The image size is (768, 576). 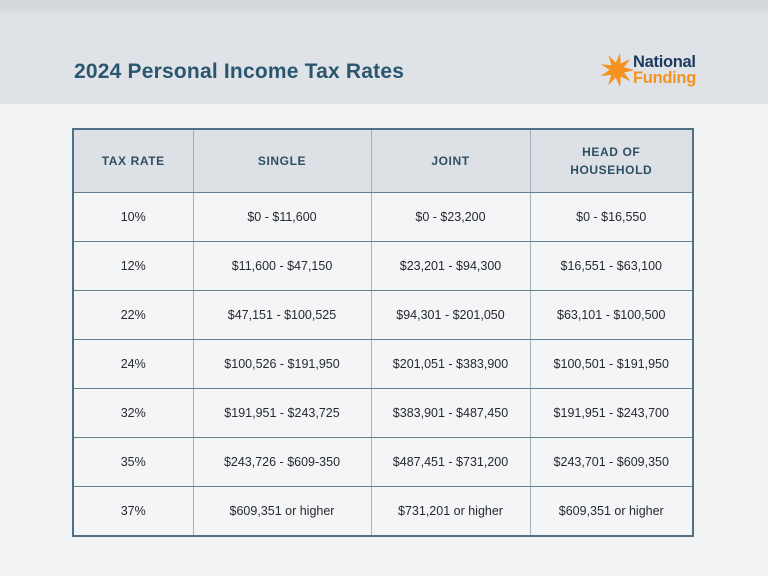 What do you see at coordinates (282, 217) in the screenshot?
I see `income-range-cell: $0 - $11,600` at bounding box center [282, 217].